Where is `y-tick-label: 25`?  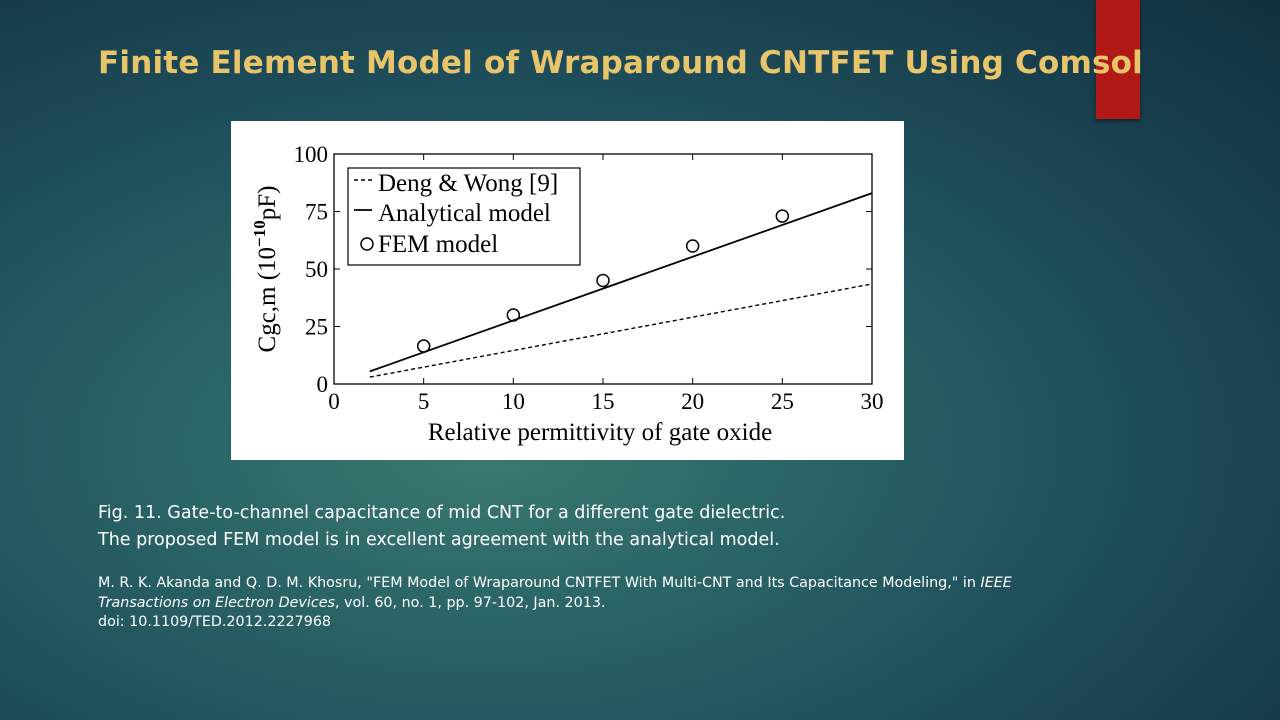
y-tick-label: 25 is located at coordinates (316, 327).